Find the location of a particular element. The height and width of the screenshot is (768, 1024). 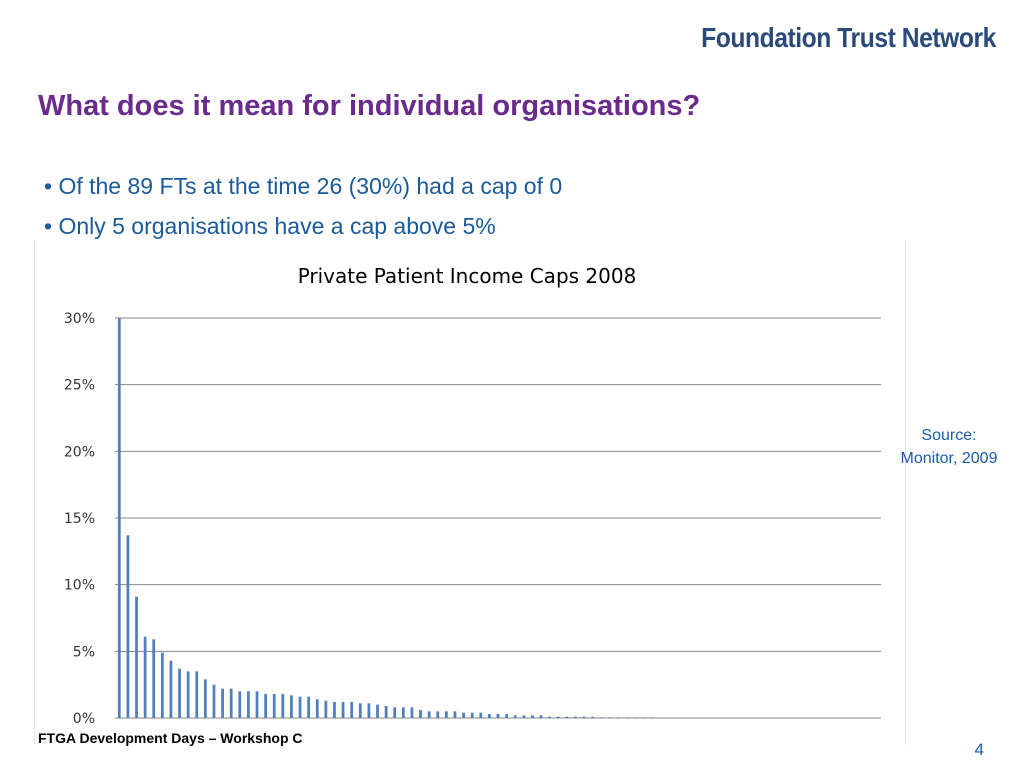

foundation-trust-network-logo: Foundation Trust Network is located at coordinates (848, 37).